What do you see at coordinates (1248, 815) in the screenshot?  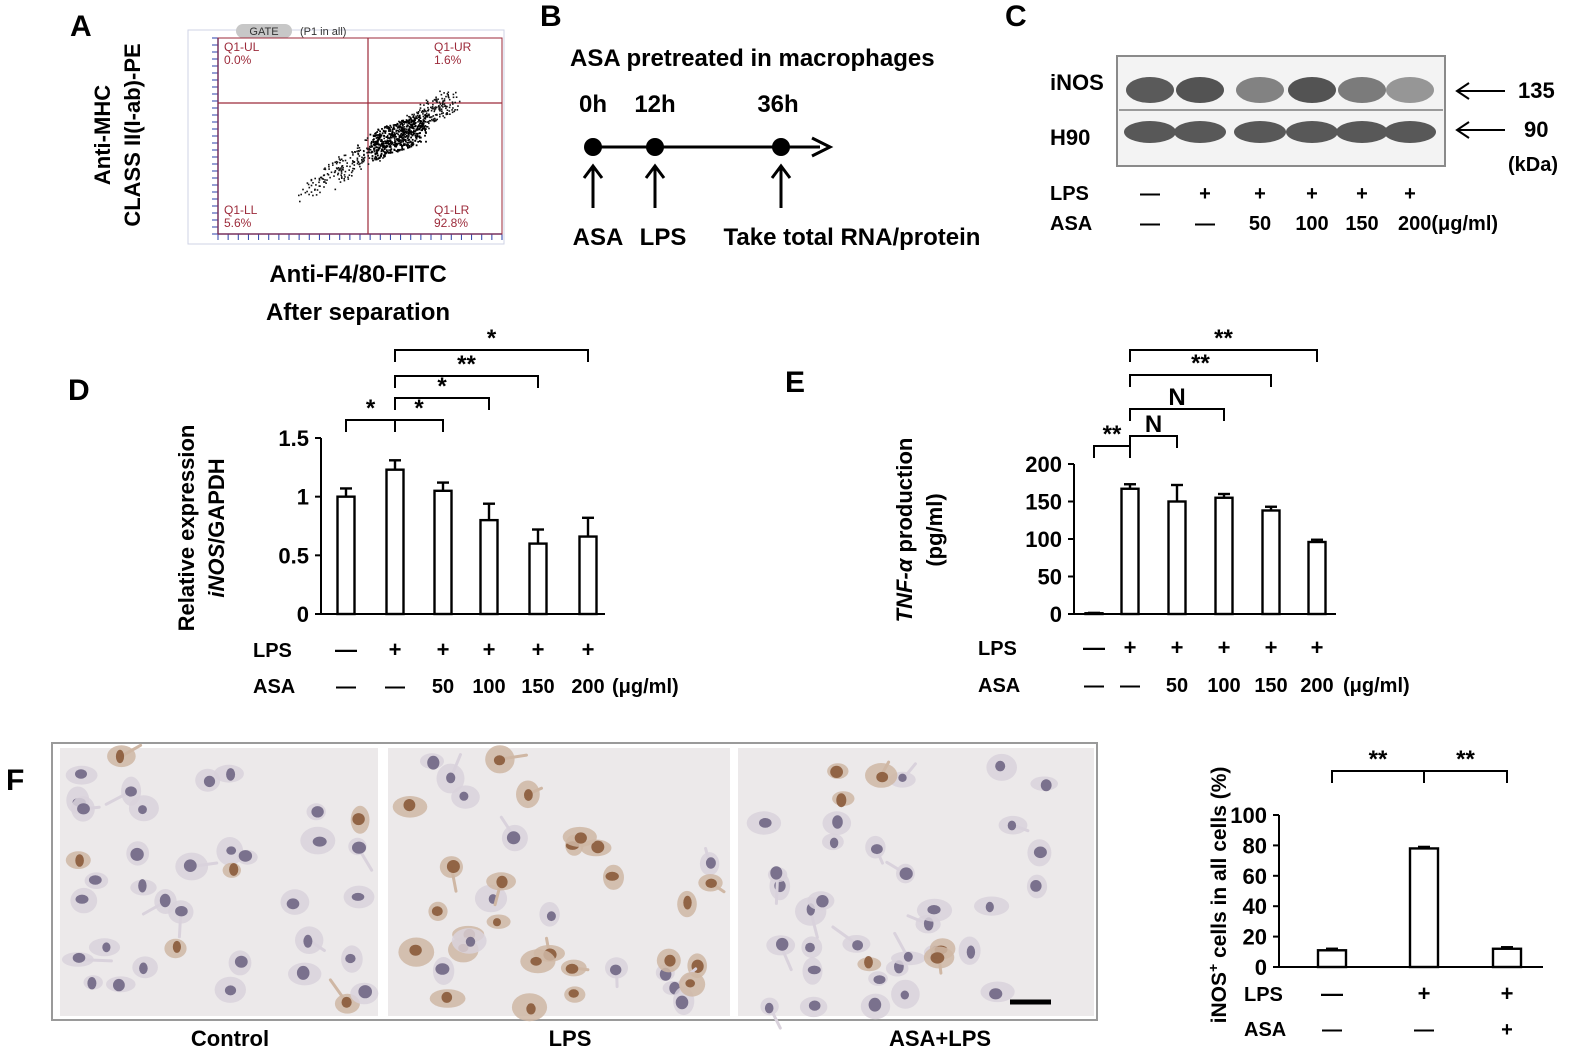 I see `y-tick-label: 100` at bounding box center [1248, 815].